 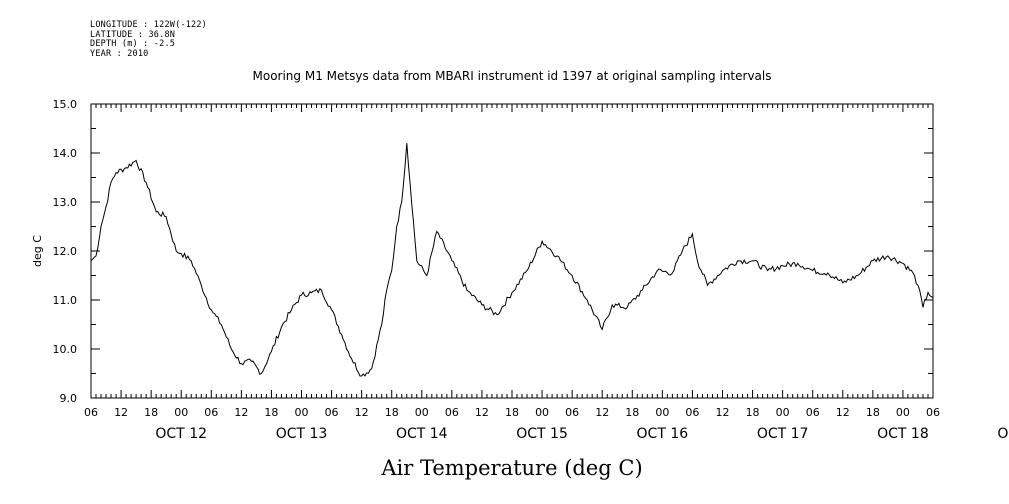 I want to click on x-day-label: OCT 14, so click(x=422, y=434).